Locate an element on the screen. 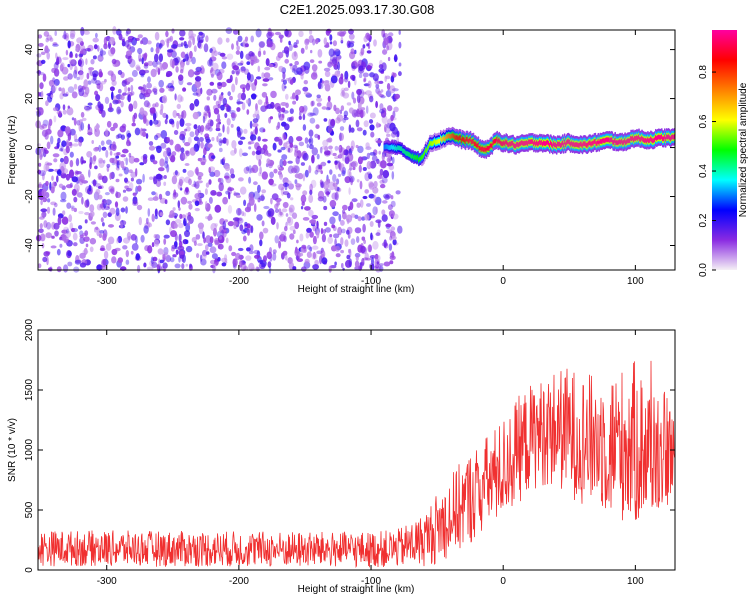  spectrogram-y-tick-label: 20 is located at coordinates (29, 99).